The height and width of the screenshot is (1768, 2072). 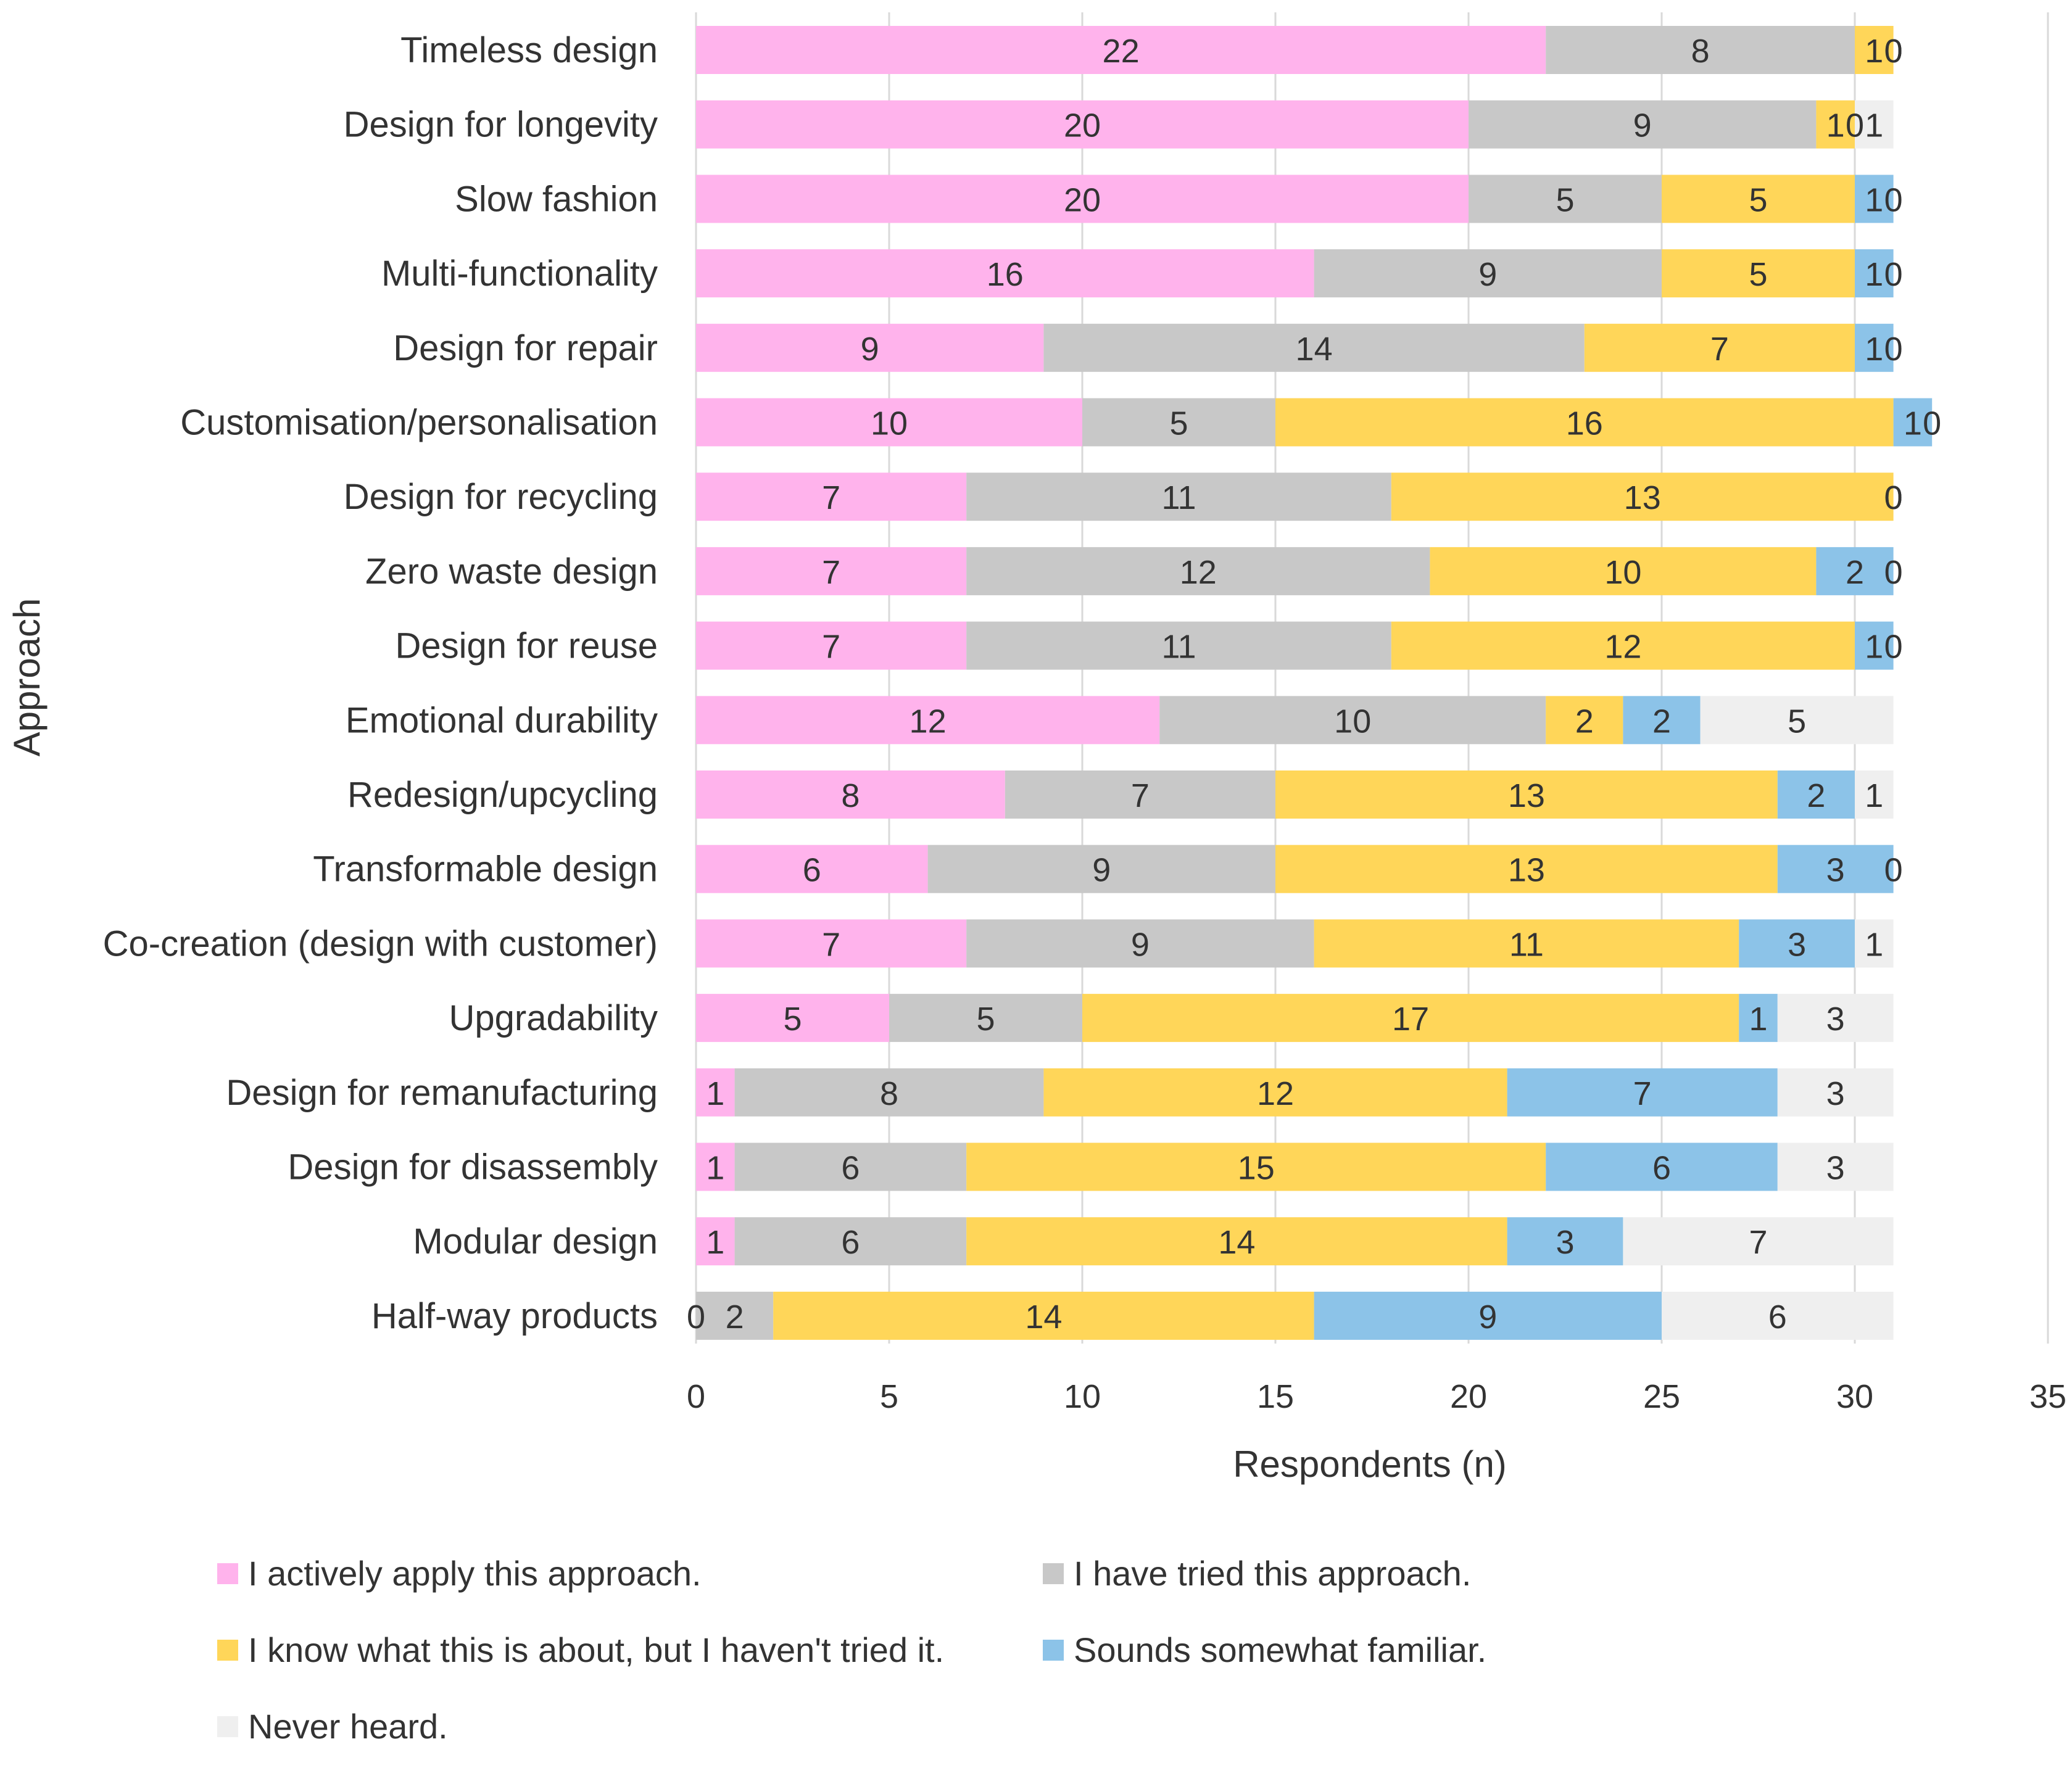 I want to click on y-axis-title: Approach, so click(x=27, y=677).